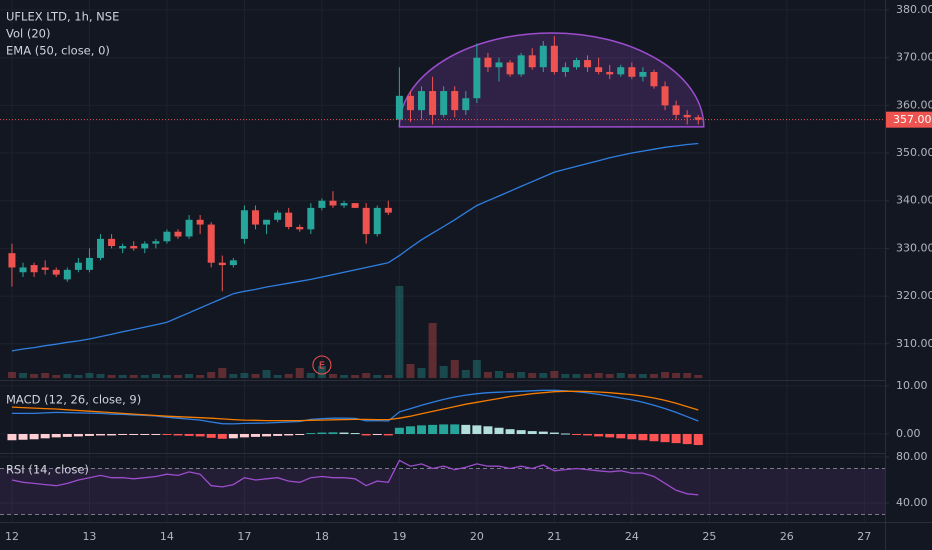  I want to click on ema-legend: EMA (50, close, 0), so click(58, 51).